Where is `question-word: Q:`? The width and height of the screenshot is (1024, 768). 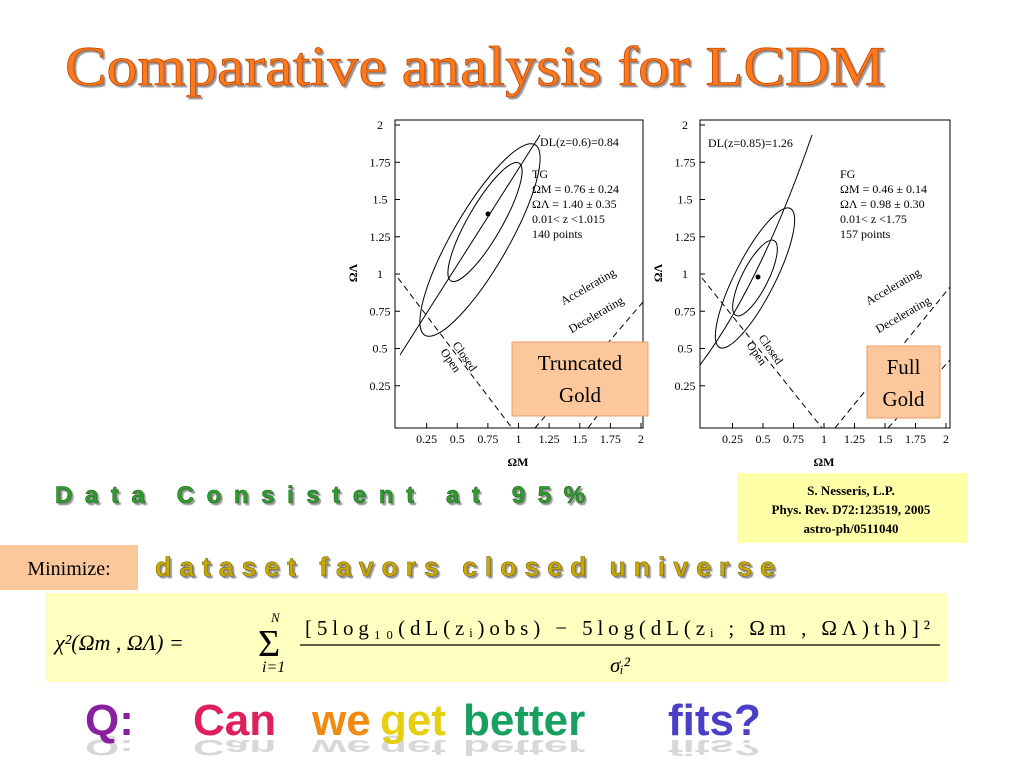 question-word: Q: is located at coordinates (109, 720).